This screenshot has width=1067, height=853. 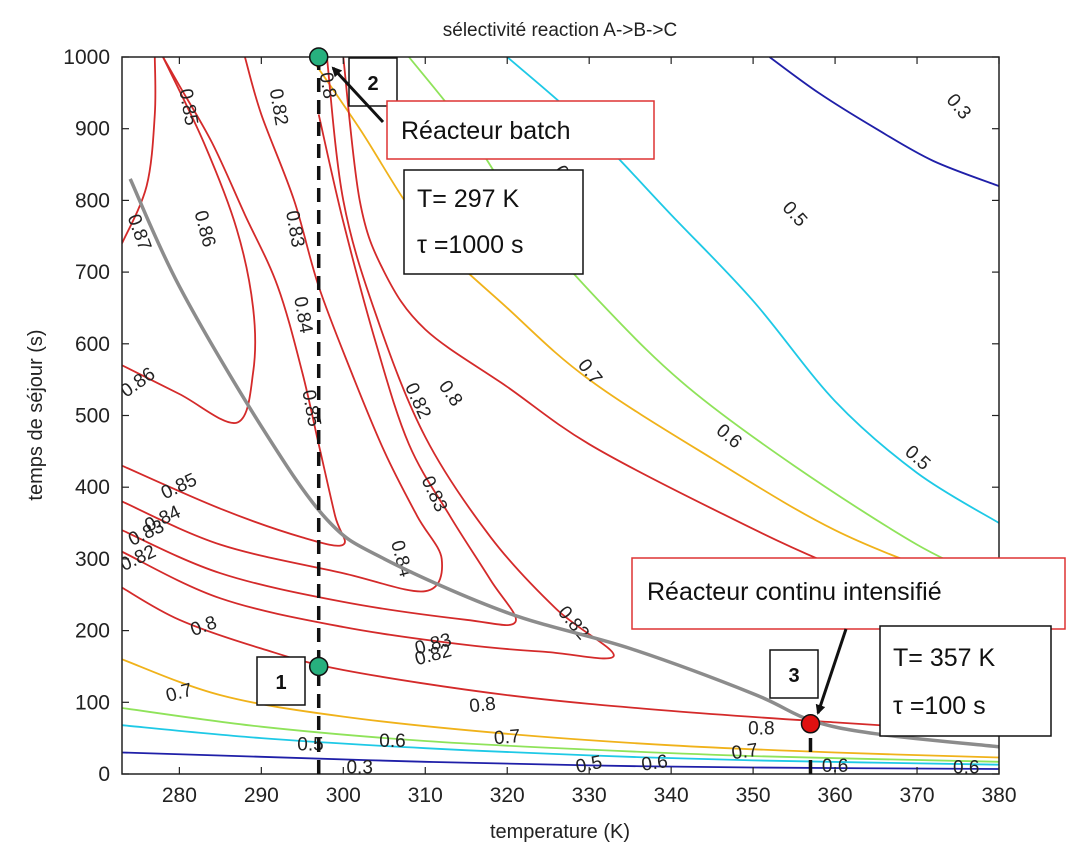 I want to click on x-tick-label: 370, so click(x=917, y=795).